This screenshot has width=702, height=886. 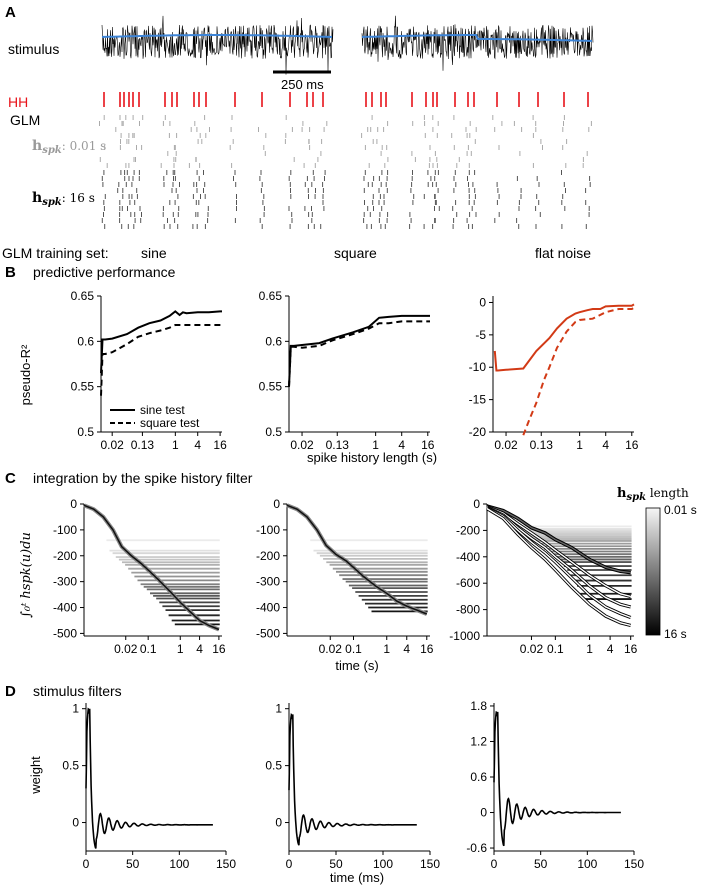 What do you see at coordinates (357, 877) in the screenshot?
I see `panel-d-xlabel: time (ms)` at bounding box center [357, 877].